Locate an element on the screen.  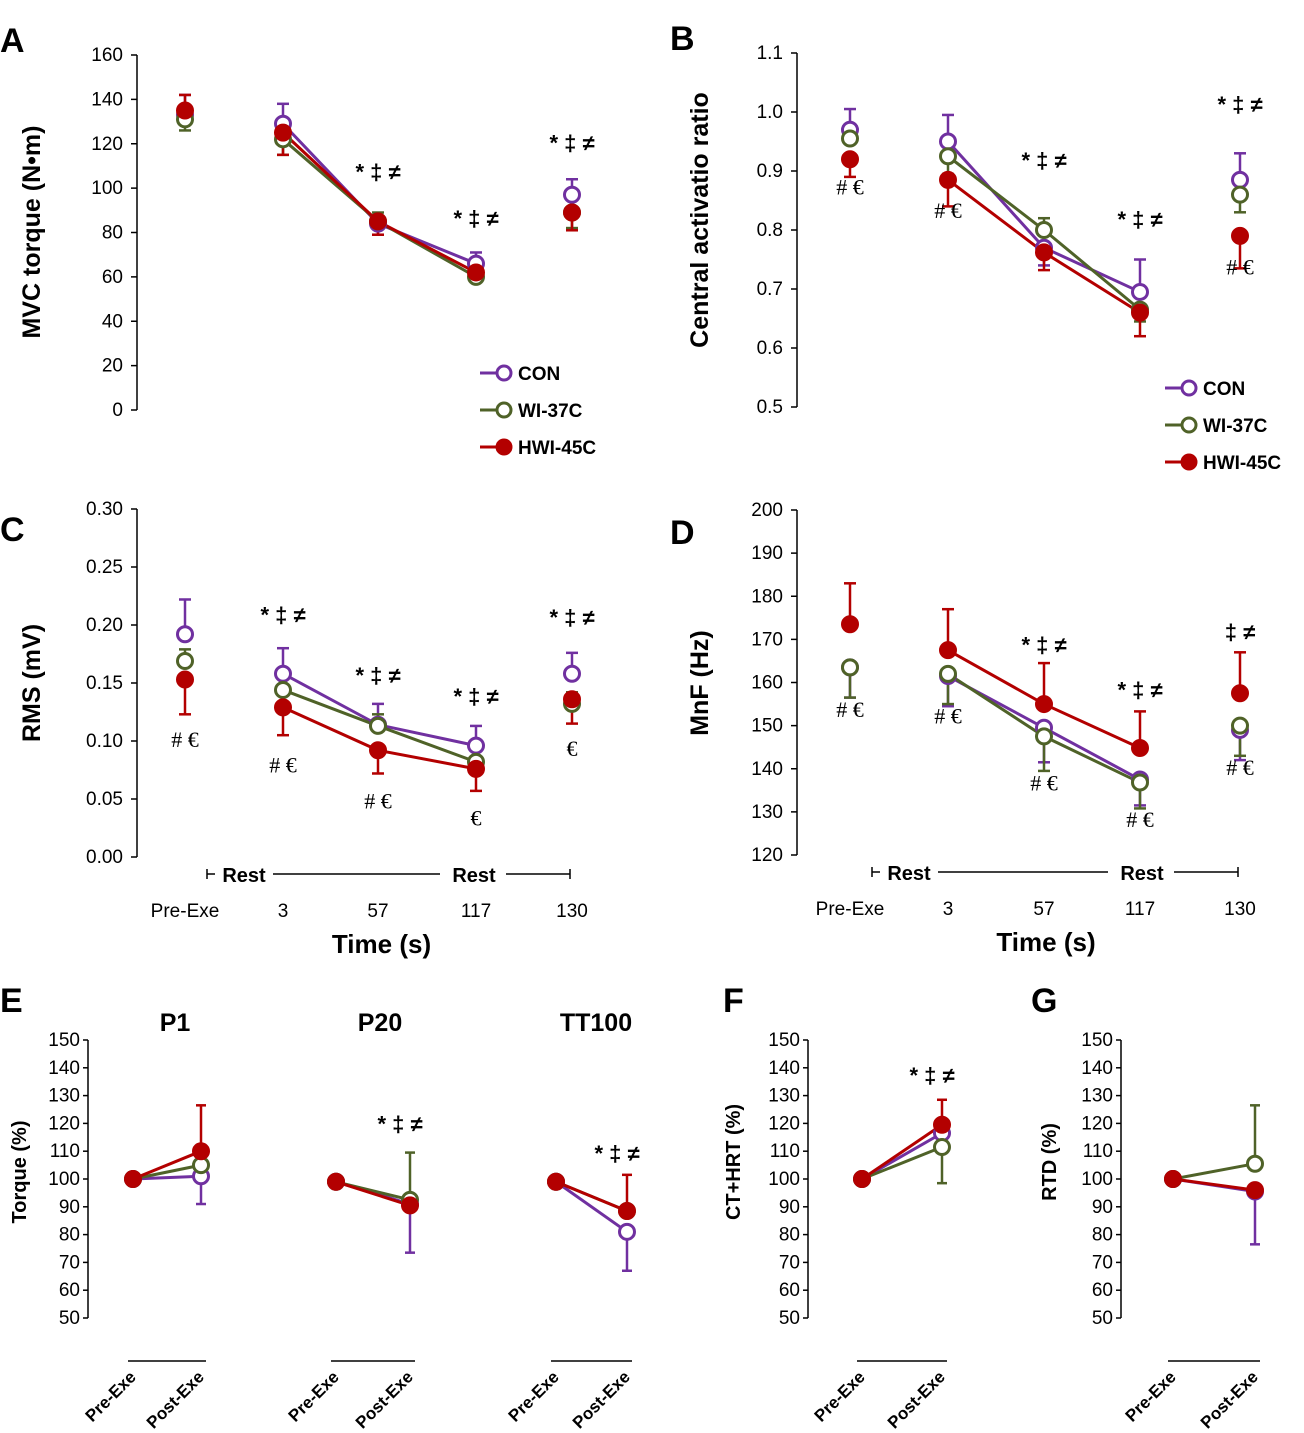
y-tick-label: 0 is located at coordinates (117, 410).